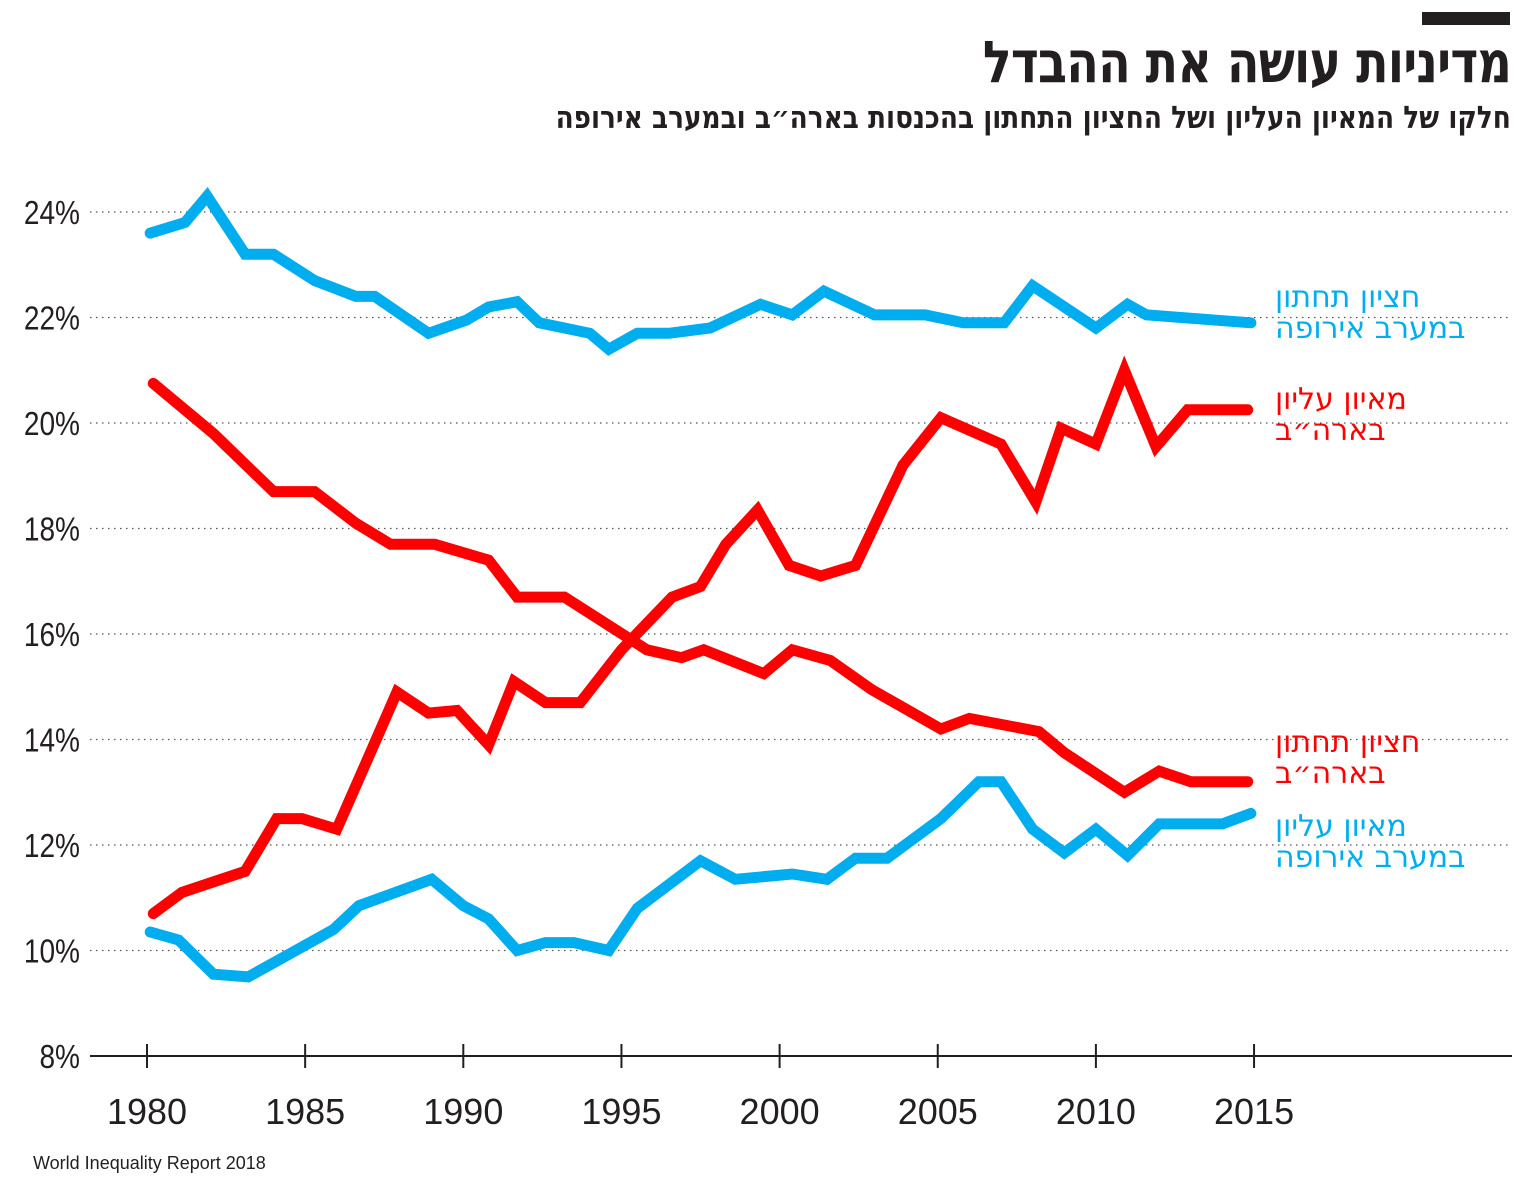  What do you see at coordinates (1096, 1111) in the screenshot?
I see `x-tick-label: 2010` at bounding box center [1096, 1111].